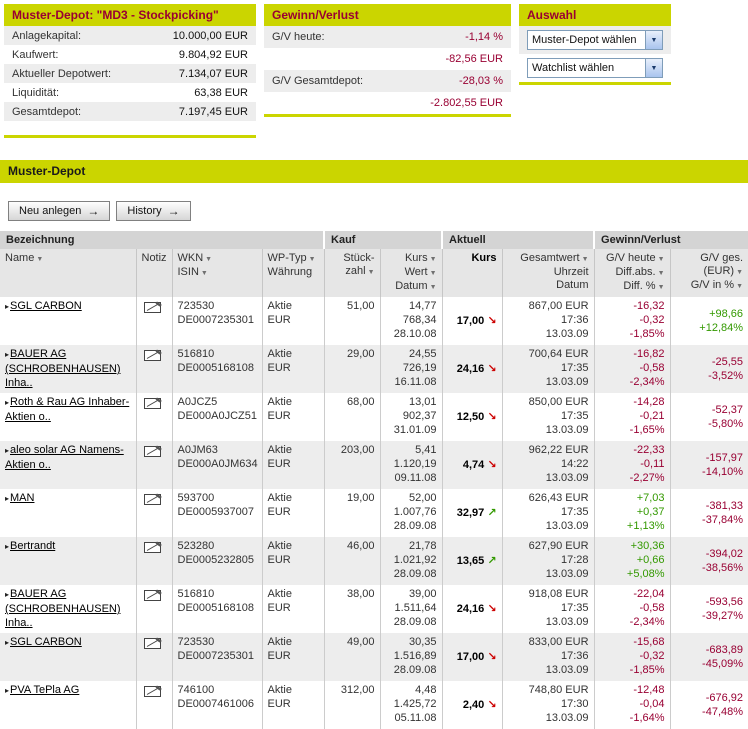 The image size is (748, 729). Describe the element at coordinates (352, 513) in the screenshot. I see `quantity-cell: 19,00` at that location.